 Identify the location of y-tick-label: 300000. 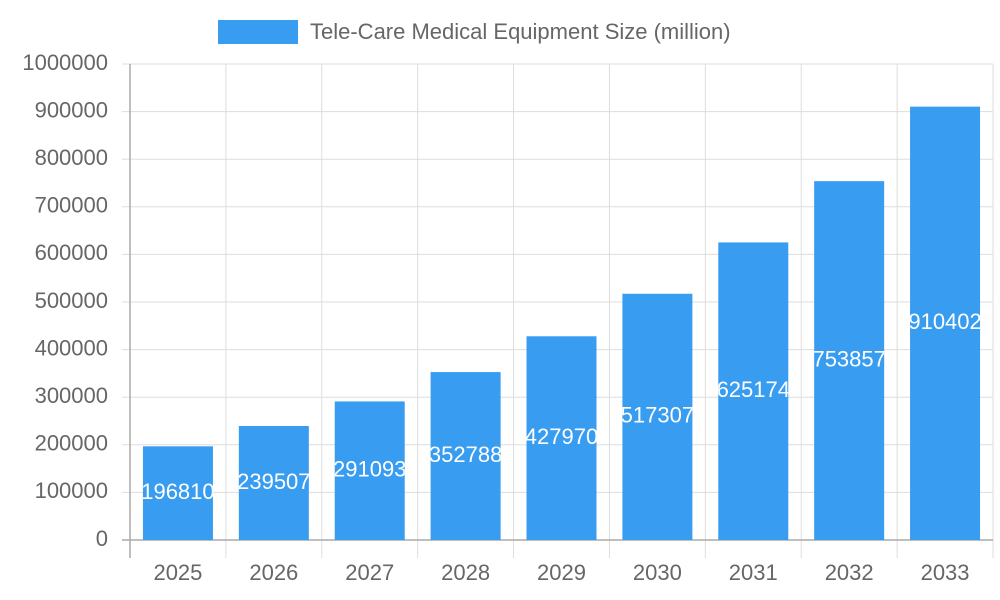
(71, 395).